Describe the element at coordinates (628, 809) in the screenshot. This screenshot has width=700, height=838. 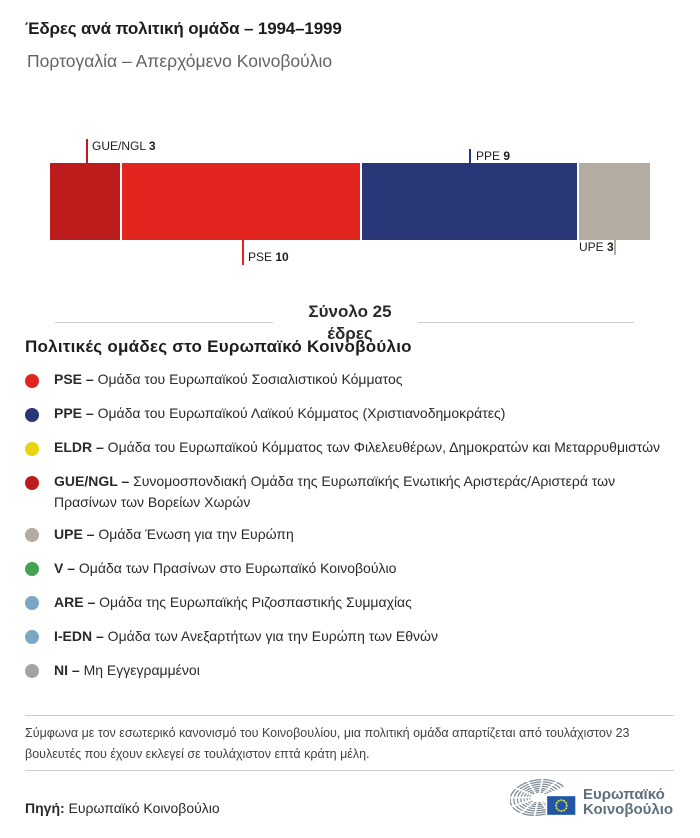
I see `svg-text: Κοινοβούλιο` at that location.